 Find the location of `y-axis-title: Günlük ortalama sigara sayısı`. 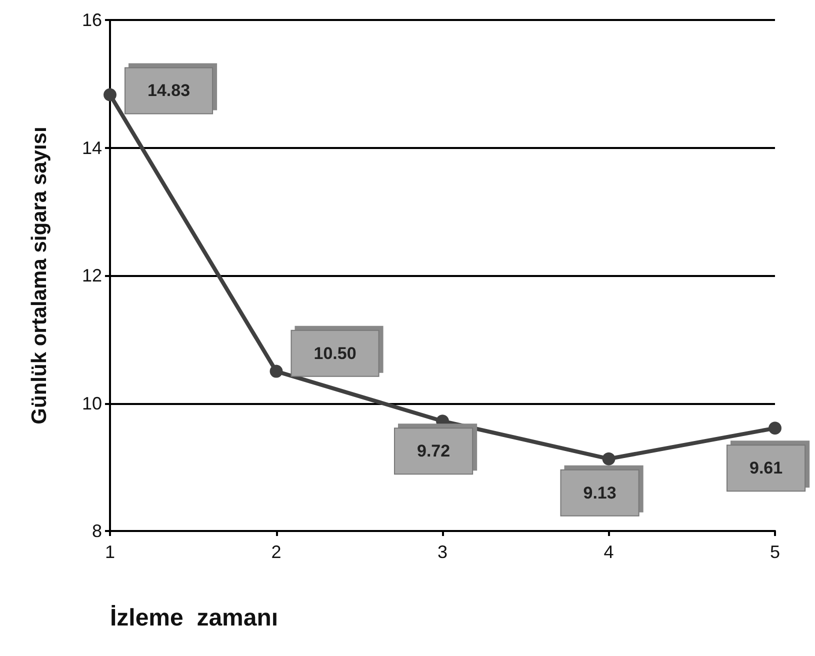

y-axis-title: Günlük ortalama sigara sayısı is located at coordinates (39, 275).